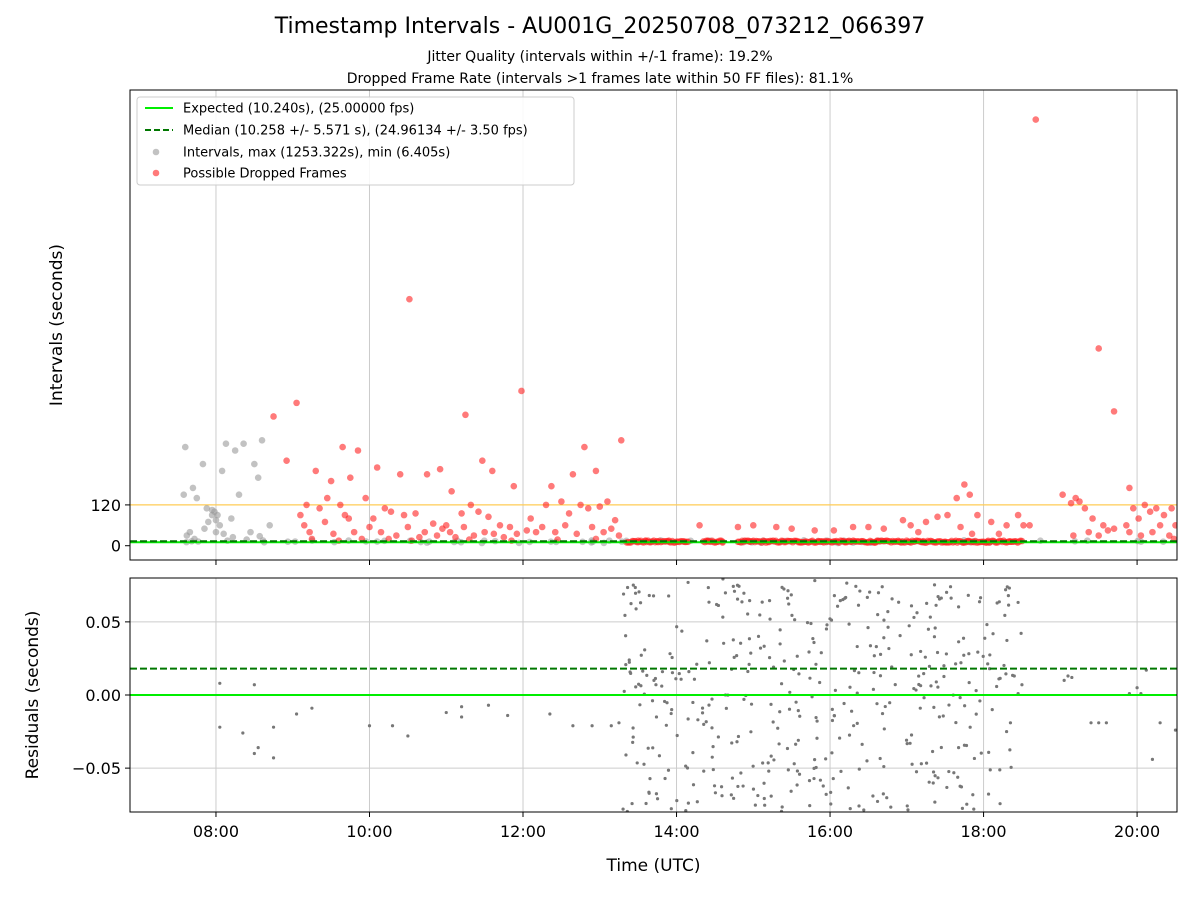 Image resolution: width=1200 pixels, height=900 pixels. Describe the element at coordinates (103, 622) in the screenshot. I see `y-tick-label: 0.05` at that location.